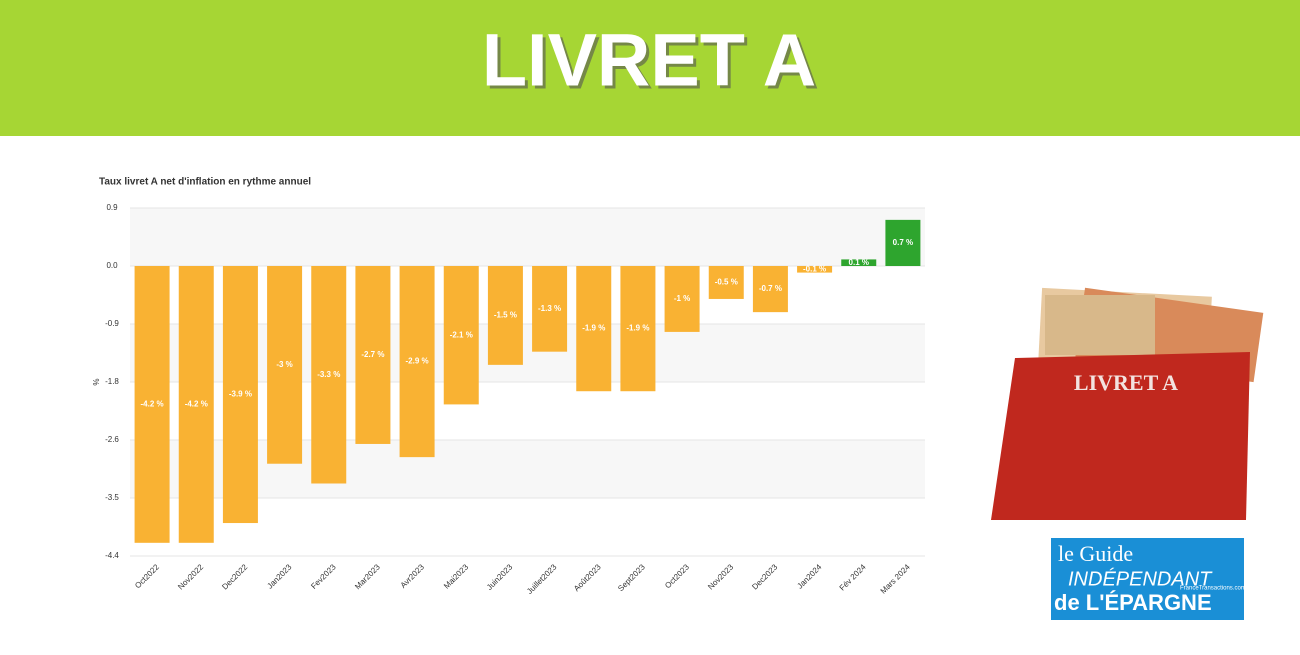  Describe the element at coordinates (1140, 578) in the screenshot. I see `logo-text: INDÉPENDANT` at that location.